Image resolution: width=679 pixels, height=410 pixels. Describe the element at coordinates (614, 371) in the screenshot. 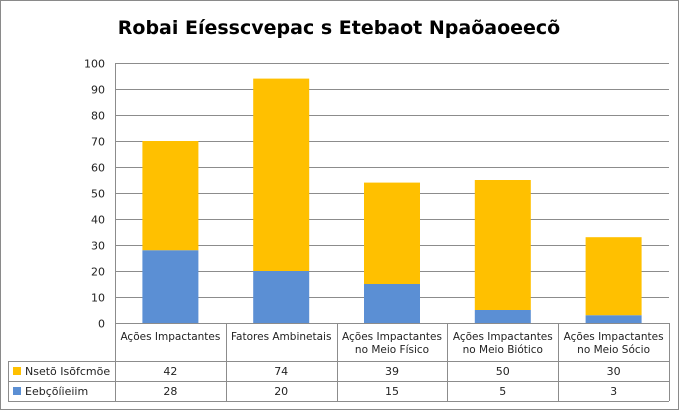

I see `data-label: 30` at that location.